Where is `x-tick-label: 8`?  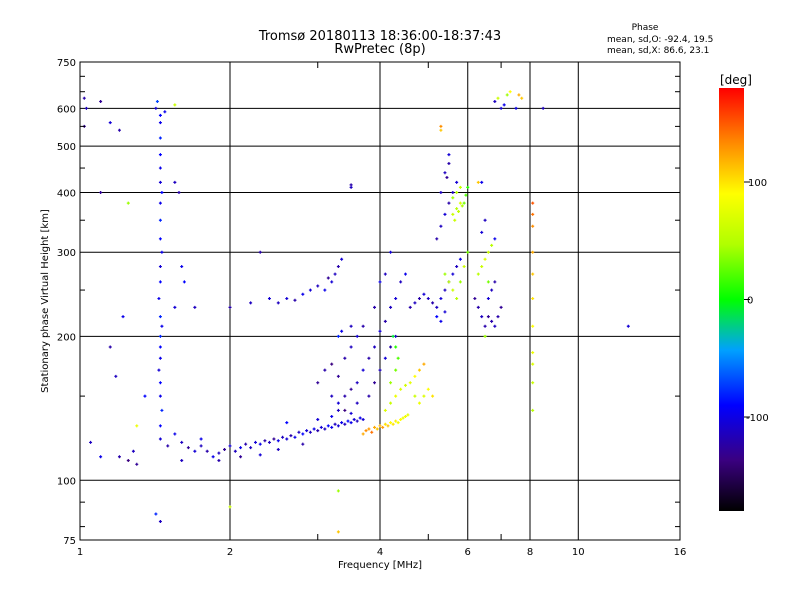
x-tick-label: 8 is located at coordinates (530, 552).